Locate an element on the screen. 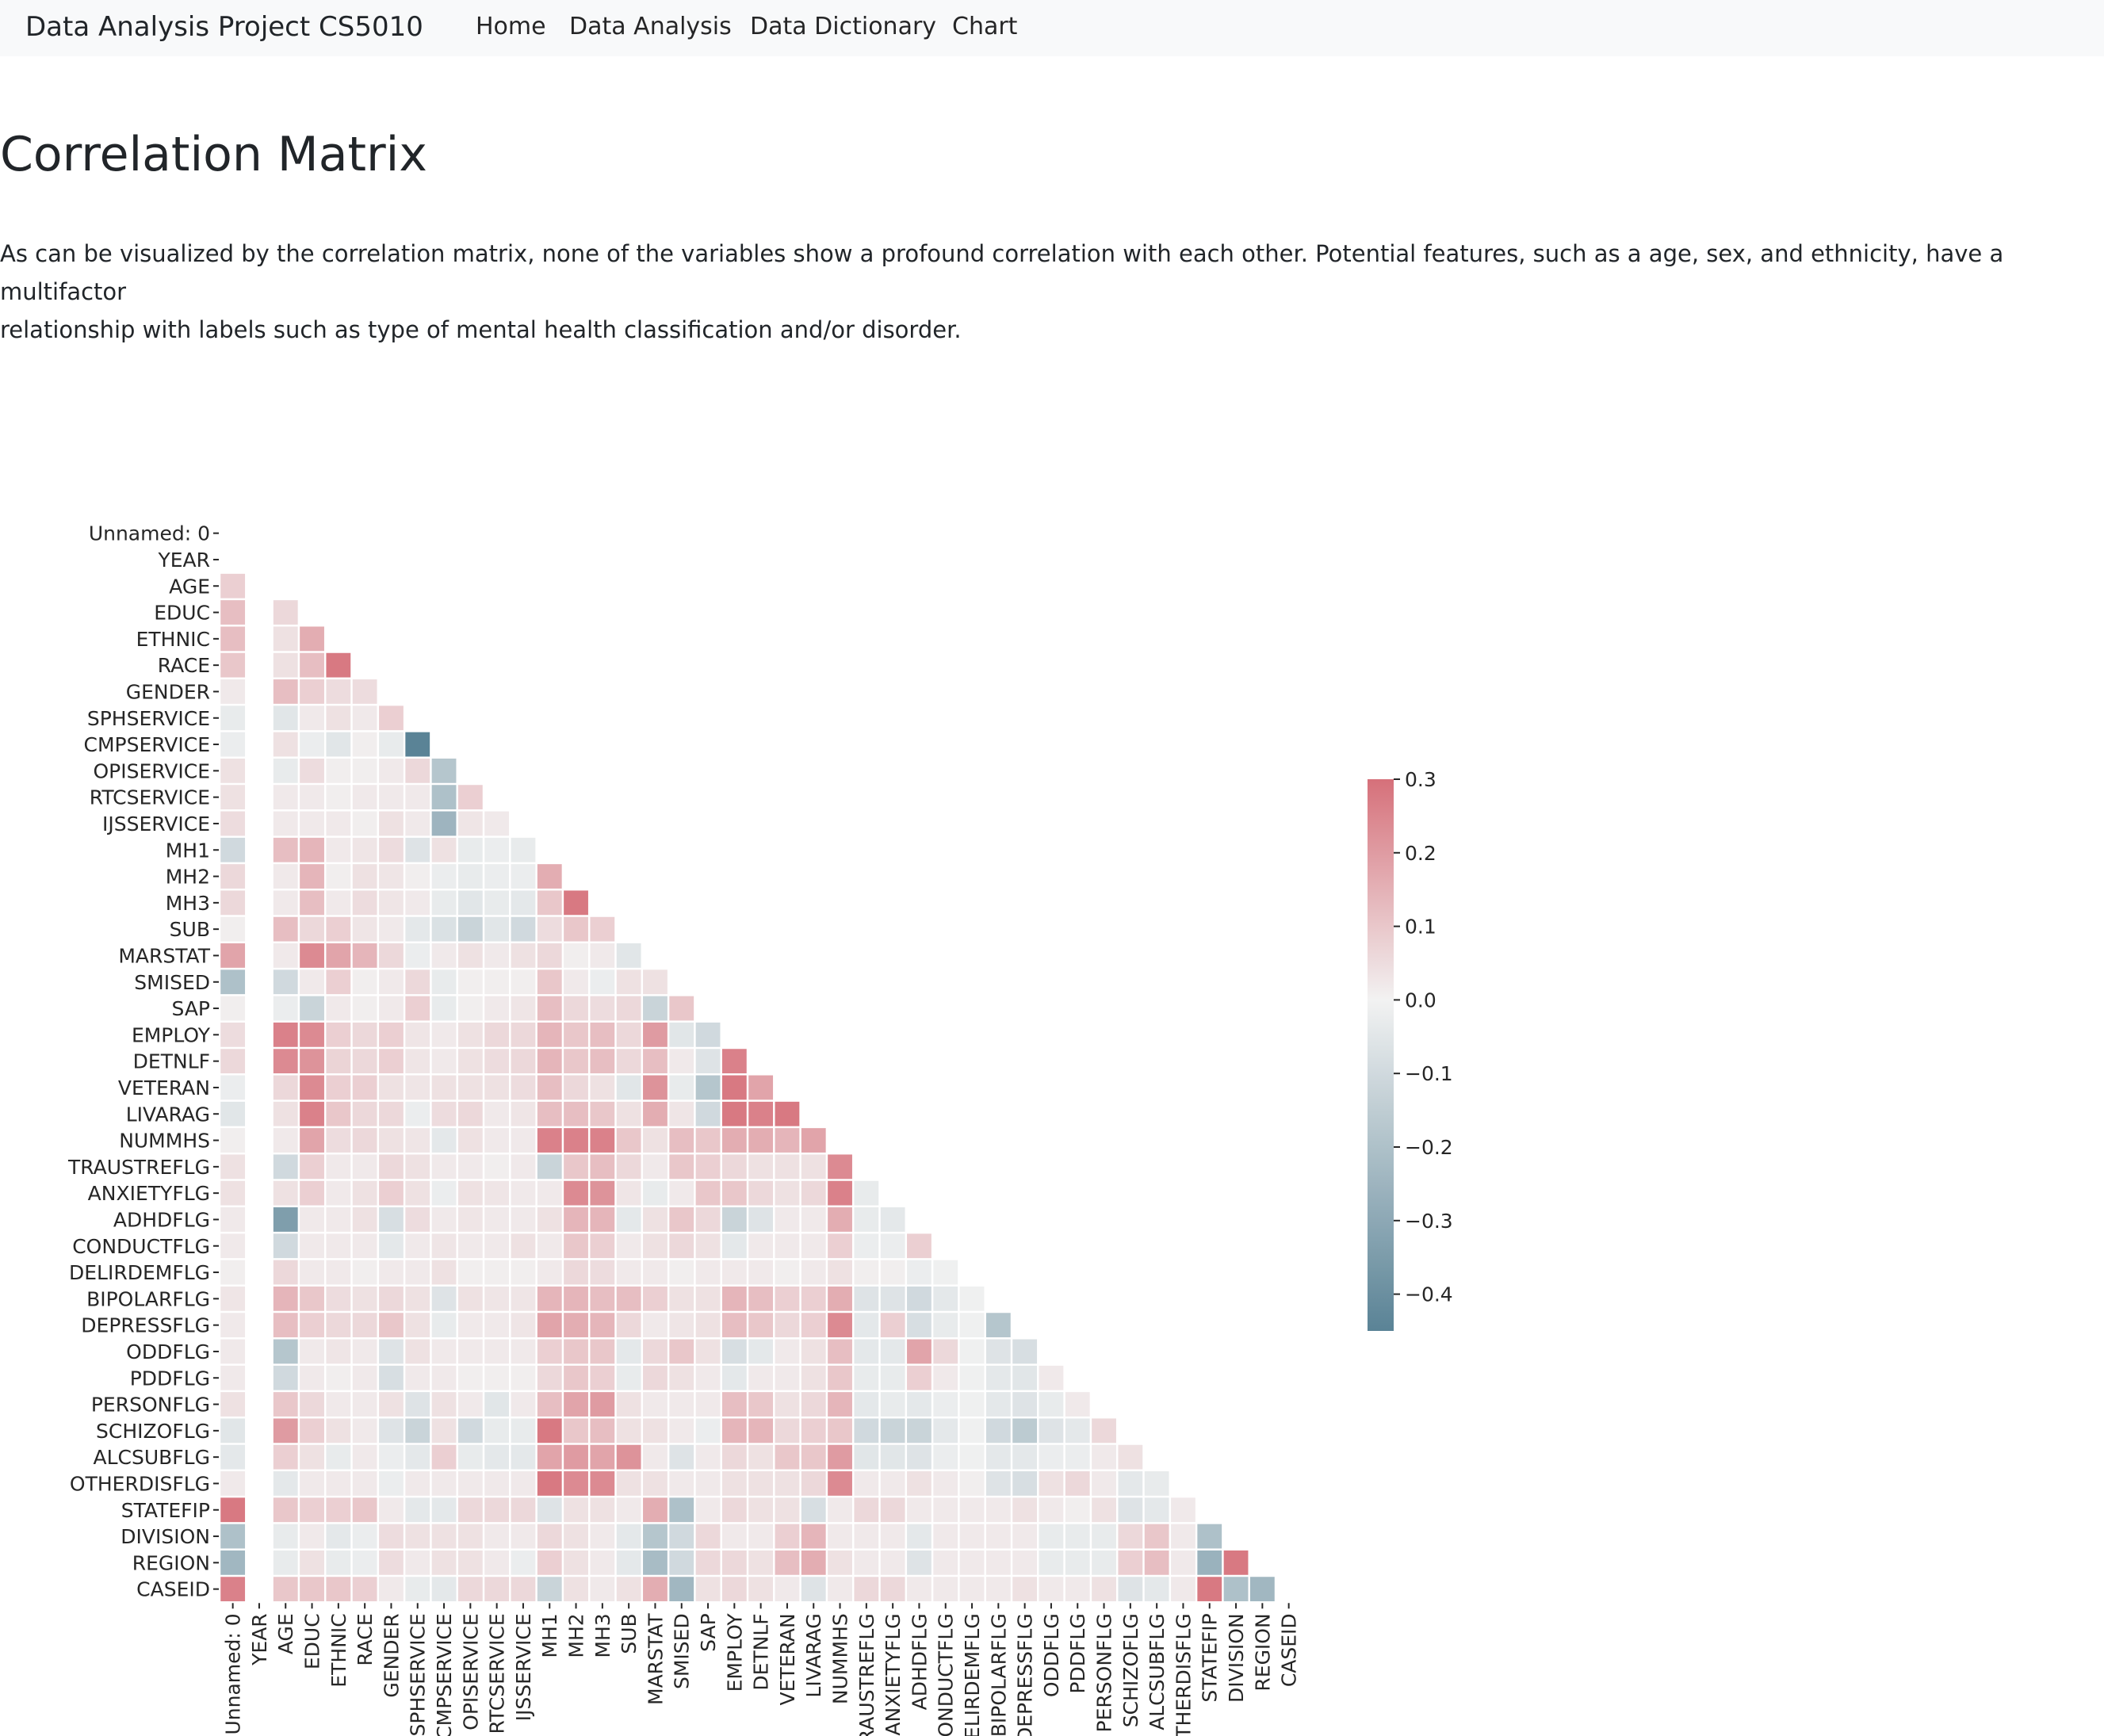  x-tick-label: IJSSERVICE is located at coordinates (523, 1667).